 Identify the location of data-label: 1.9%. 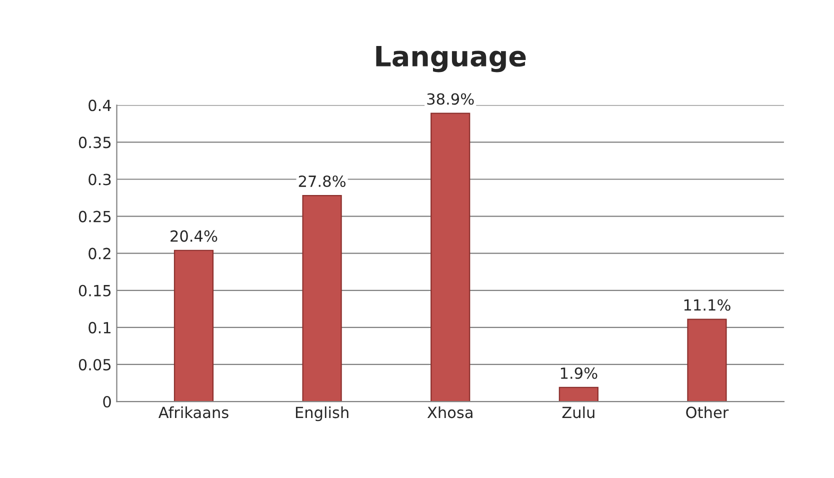
(579, 373).